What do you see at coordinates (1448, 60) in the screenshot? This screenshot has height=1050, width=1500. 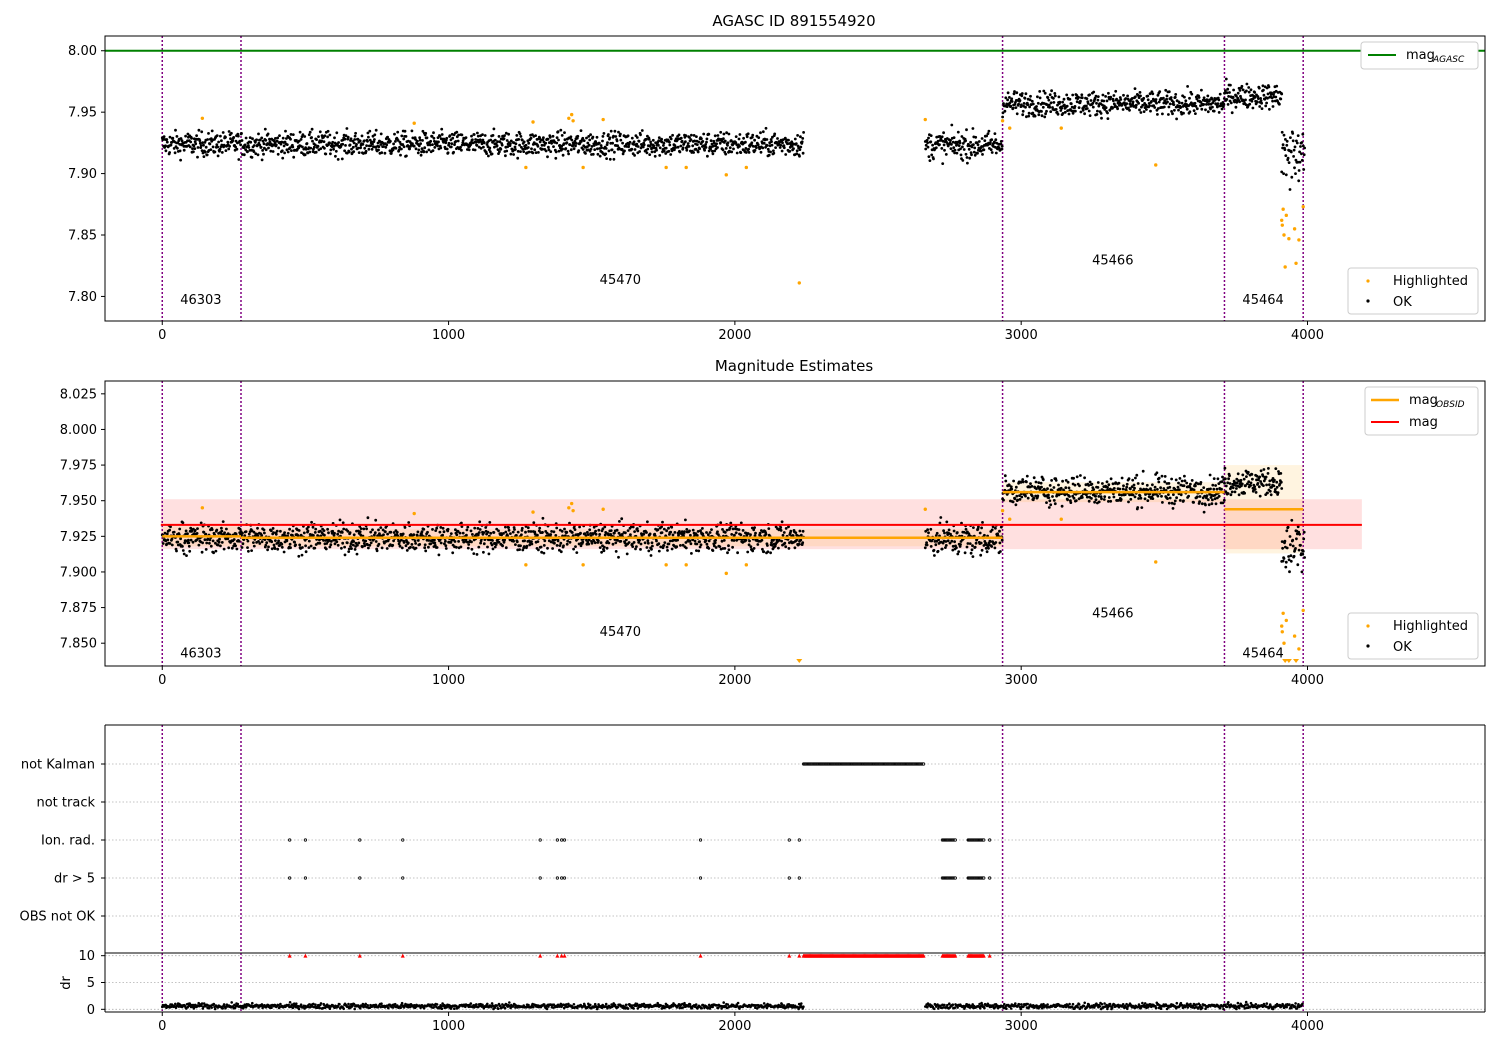 I see `legend-label-subscript-agasc: AGASC` at bounding box center [1448, 60].